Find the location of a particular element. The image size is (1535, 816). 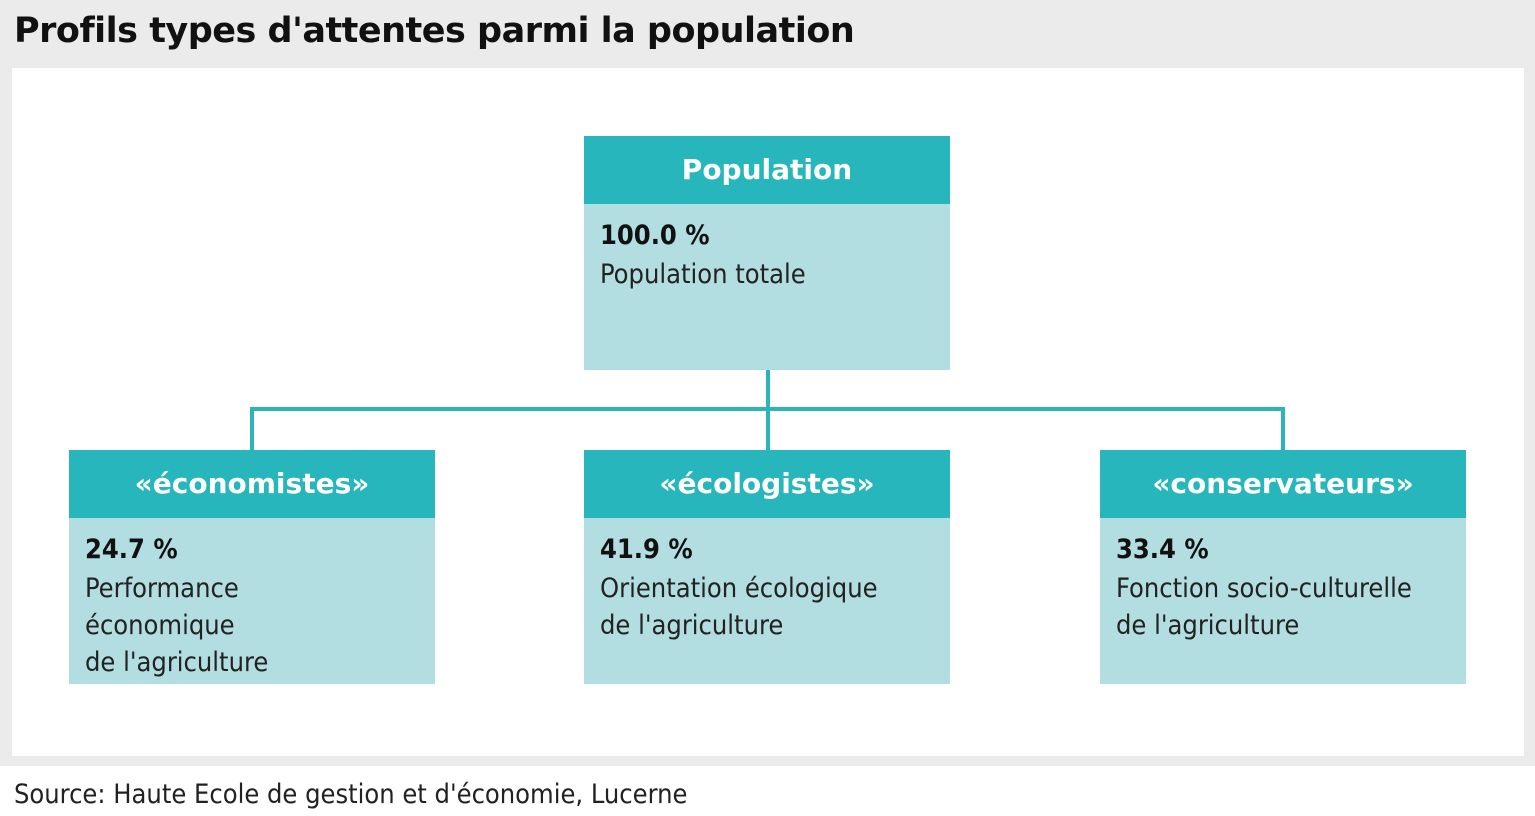

ecologistes-box-description: Orientation écologique de l'agriculture is located at coordinates (739, 607).